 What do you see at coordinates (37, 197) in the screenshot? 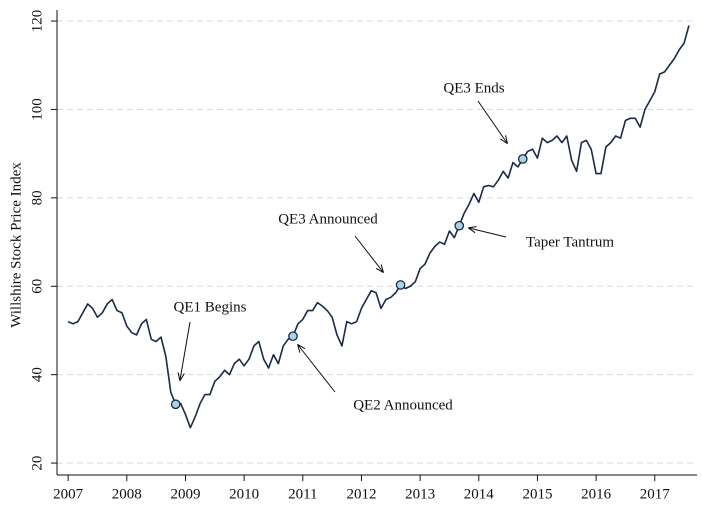
I see `y-tick-label: 80` at bounding box center [37, 197].